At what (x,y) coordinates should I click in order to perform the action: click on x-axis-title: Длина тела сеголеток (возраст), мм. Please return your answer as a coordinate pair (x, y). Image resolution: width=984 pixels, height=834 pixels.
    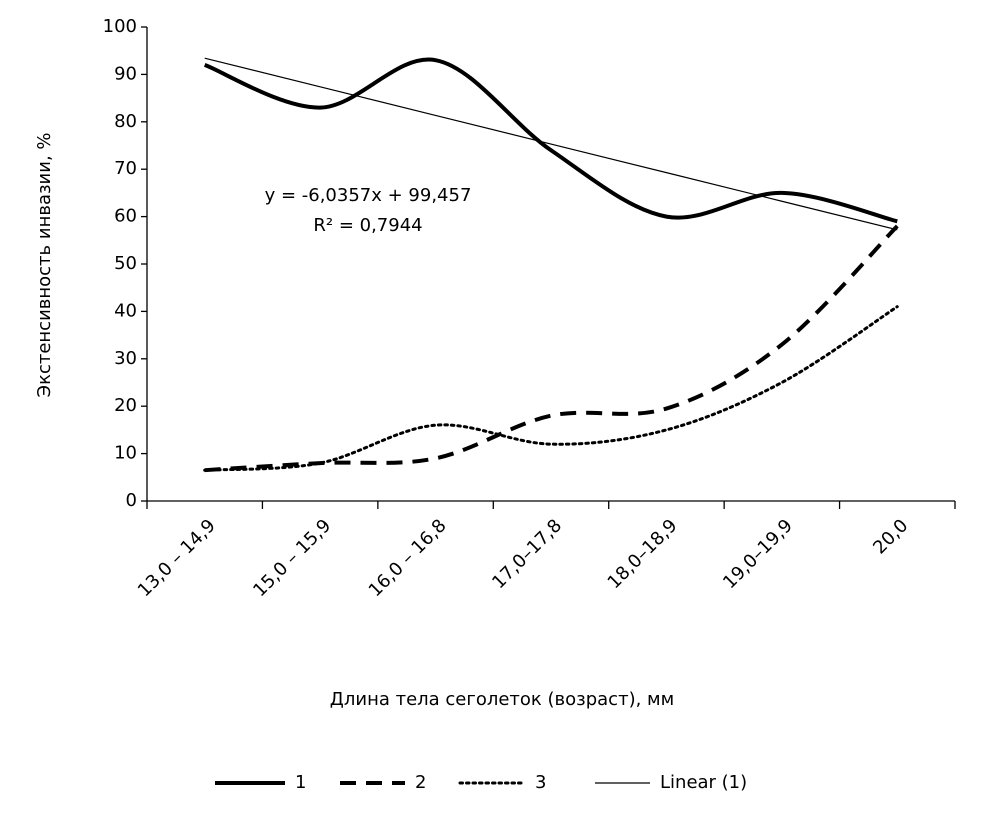
    Looking at the image, I should click on (502, 699).